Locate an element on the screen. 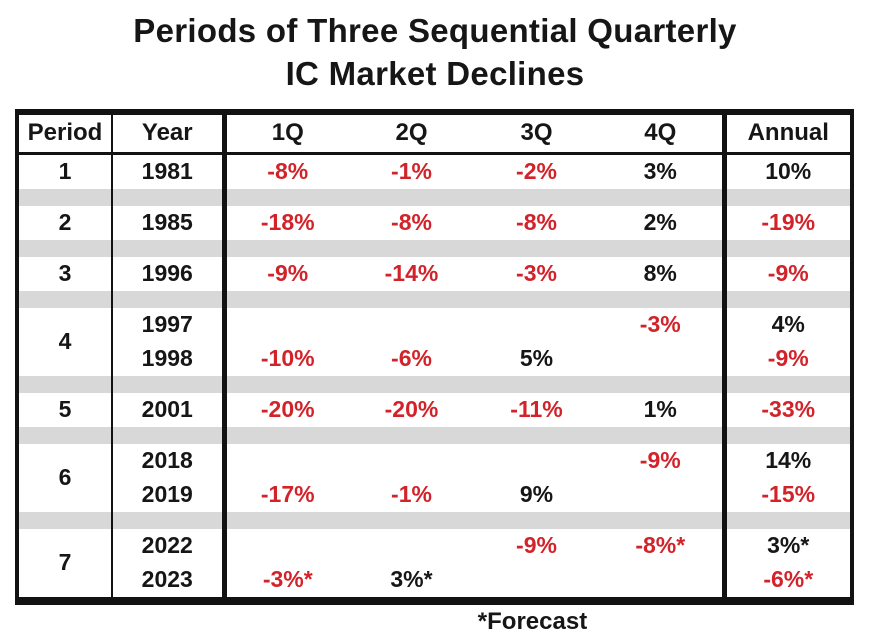  quarter-value-cell: 1% is located at coordinates (663, 409).